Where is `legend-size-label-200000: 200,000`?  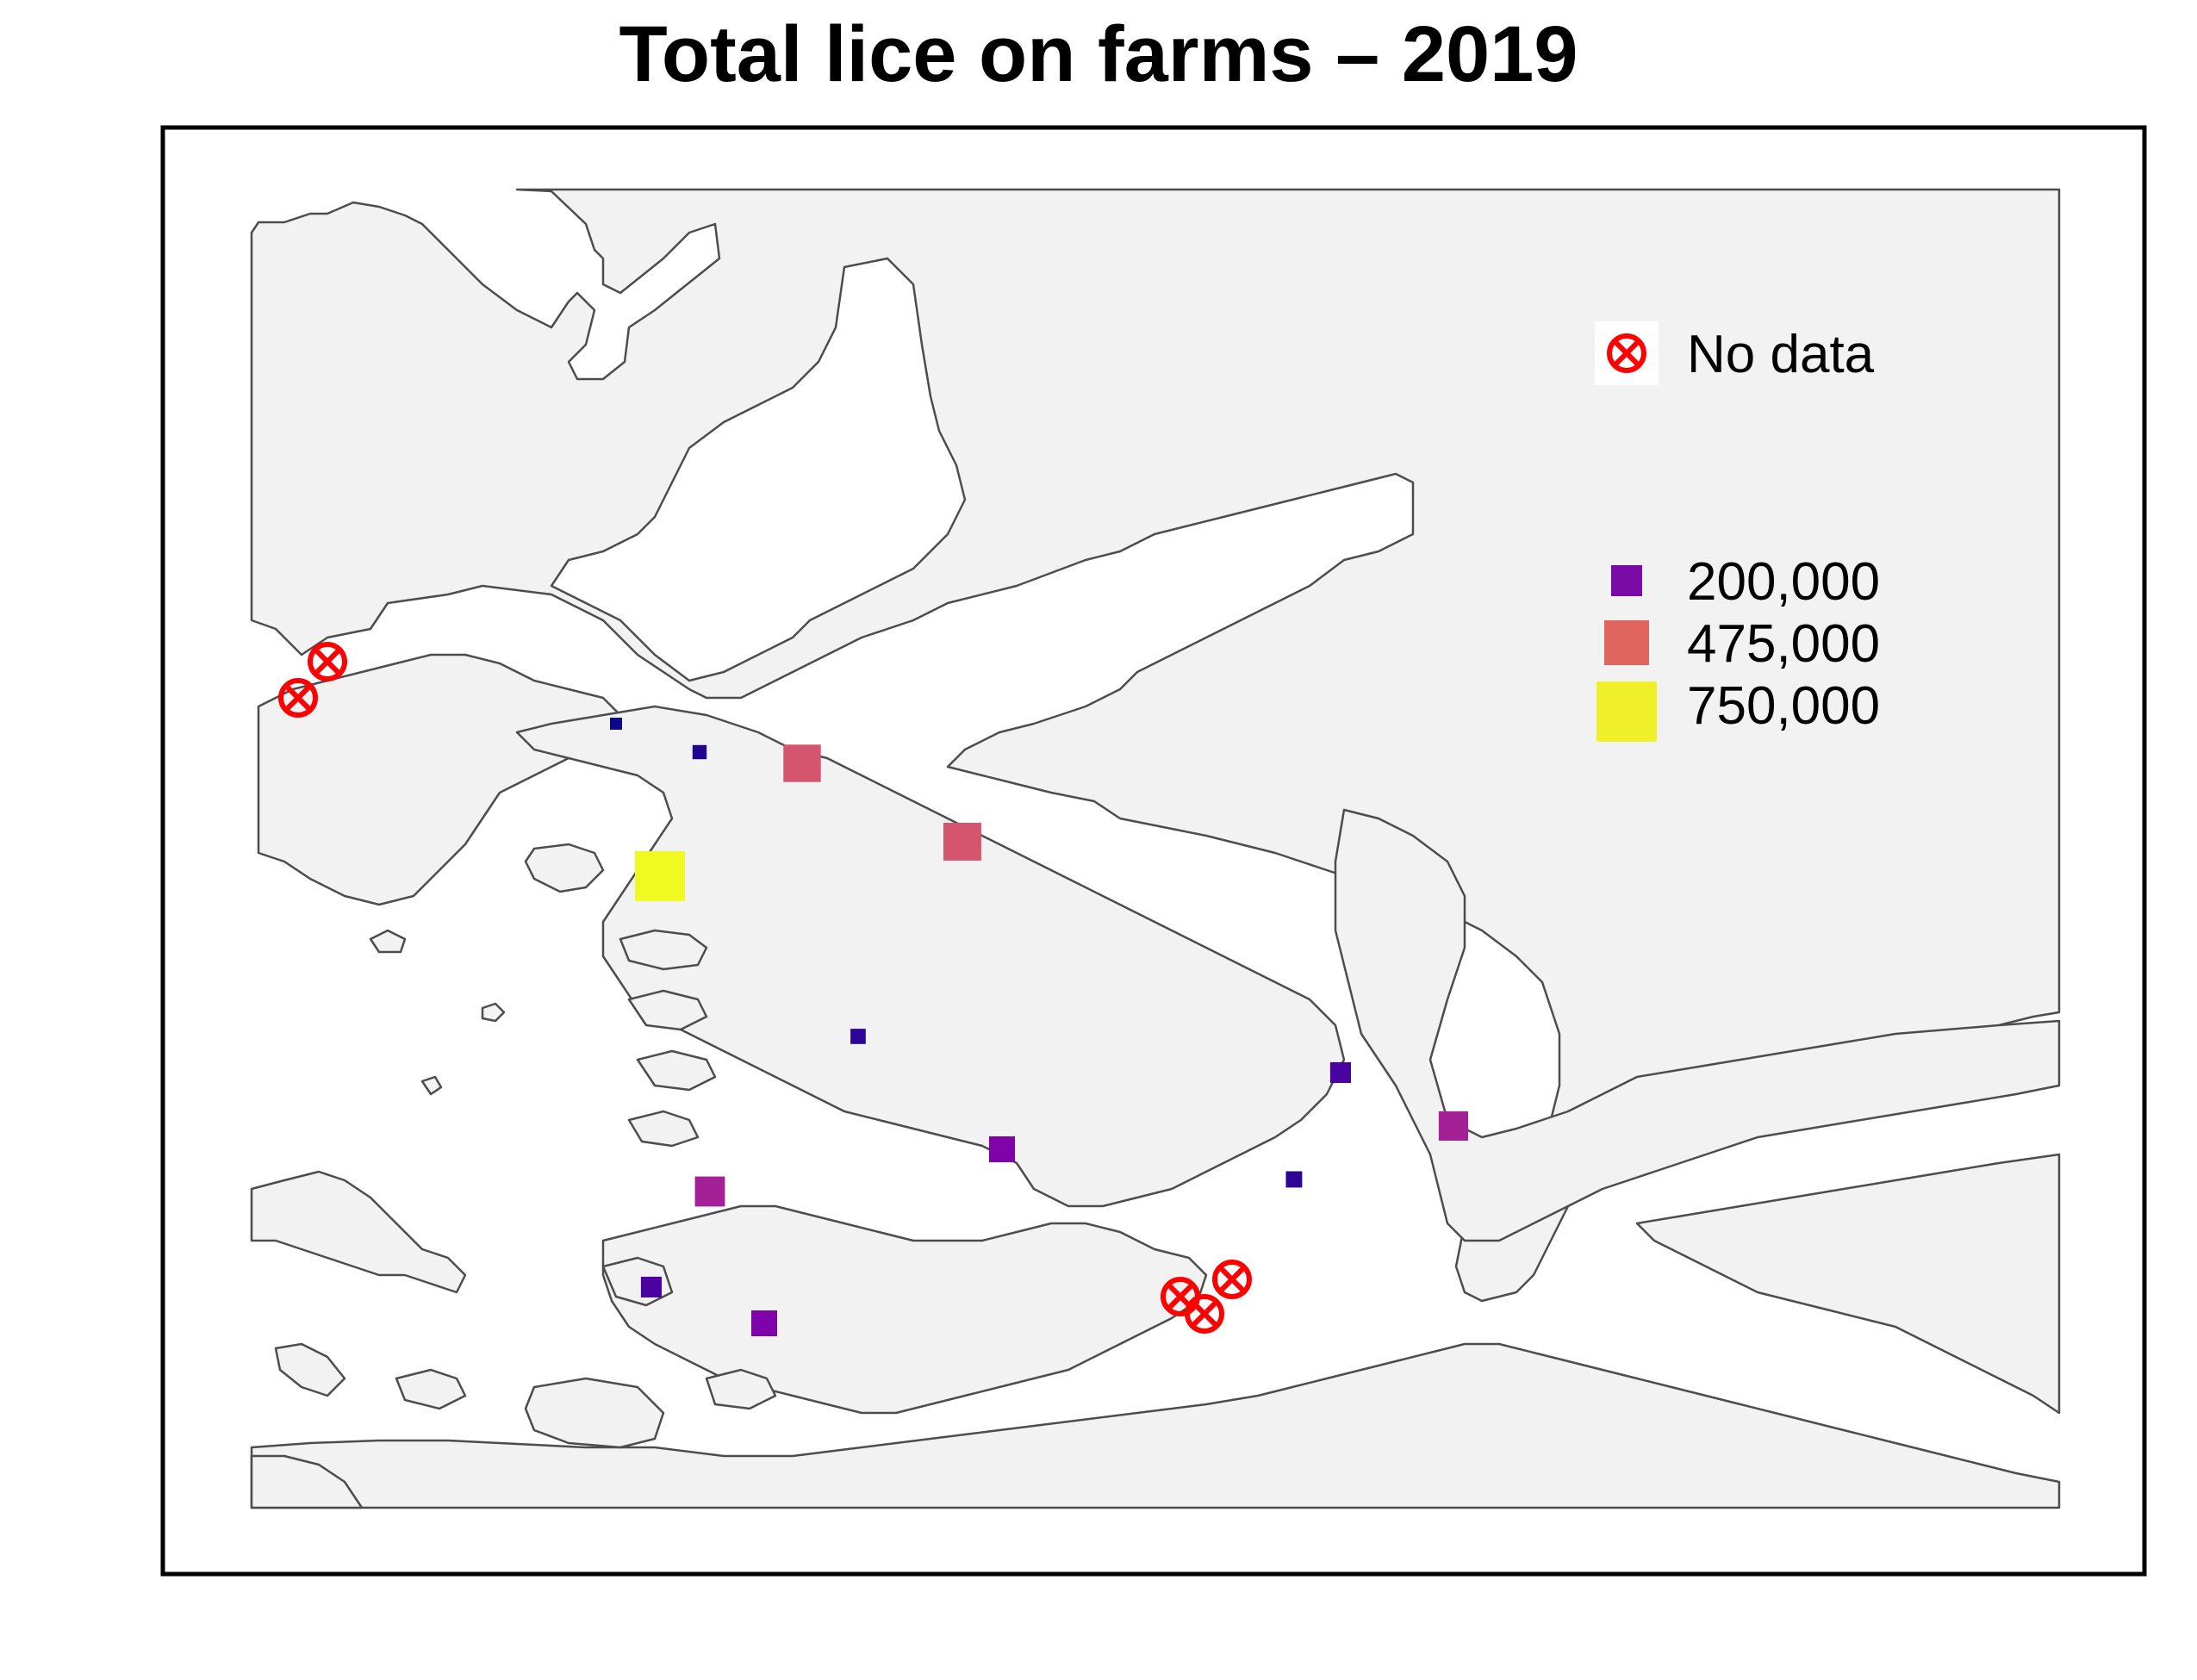
legend-size-label-200000: 200,000 is located at coordinates (1784, 582).